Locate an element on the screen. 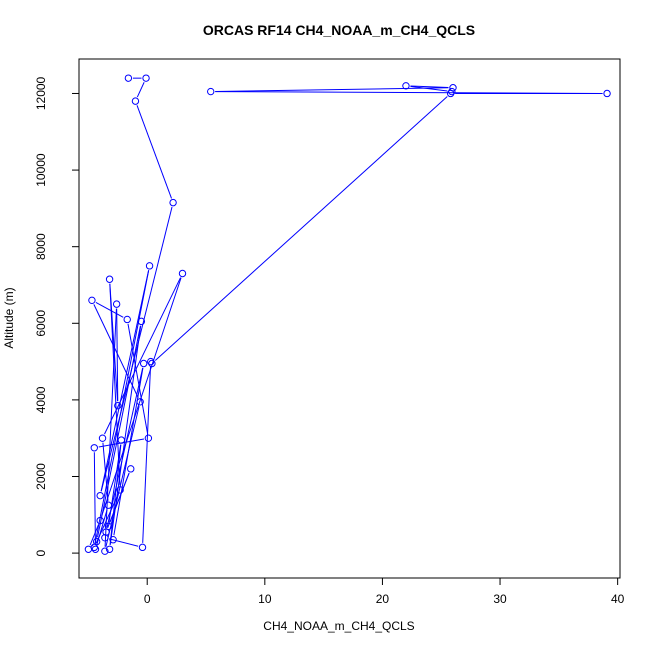  y-tick-label: 4000 is located at coordinates (41, 399).